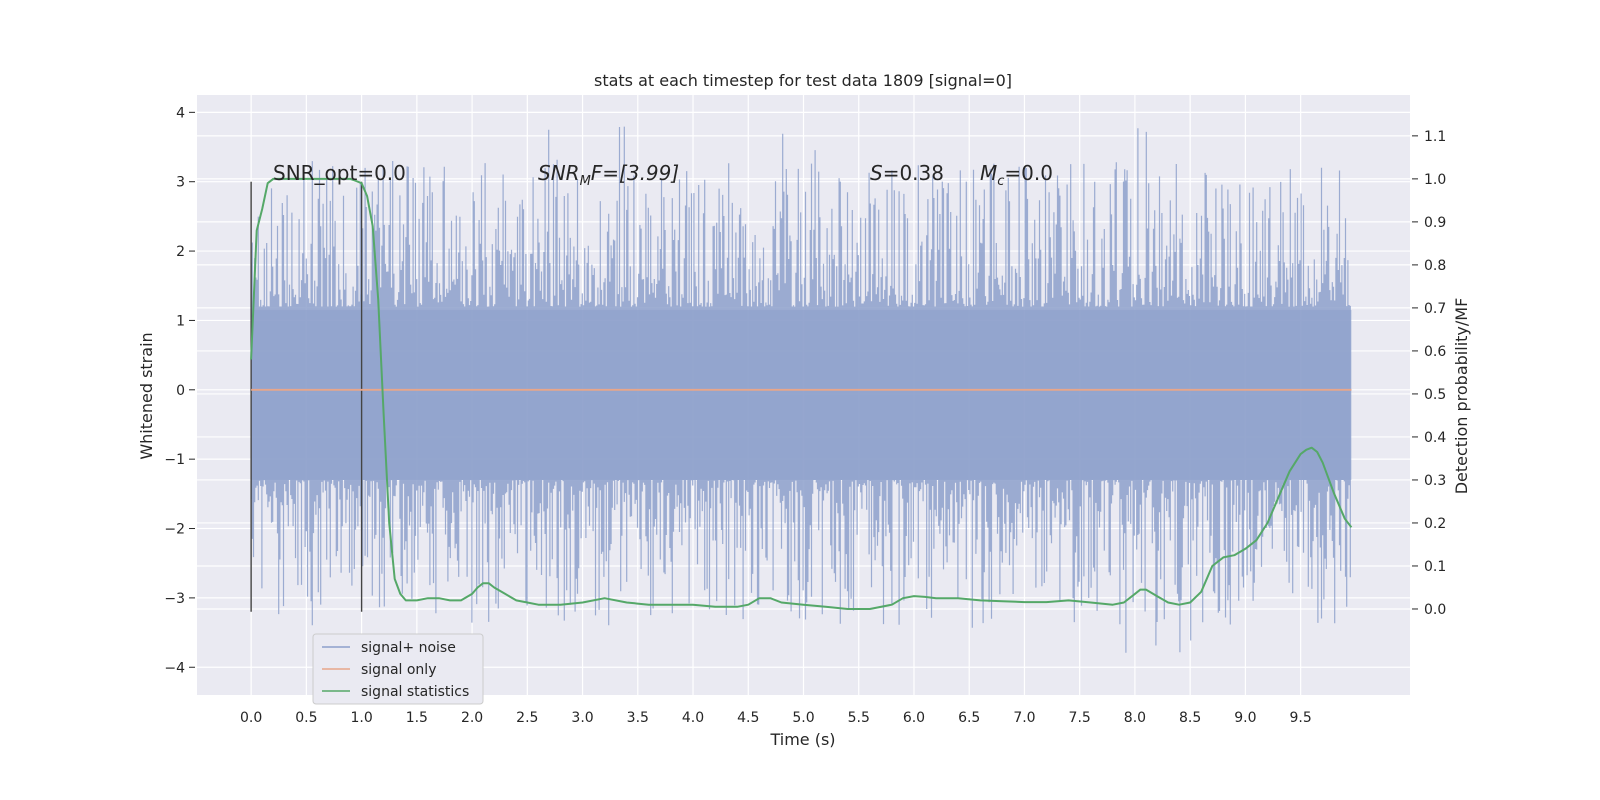 Image resolution: width=1600 pixels, height=800 pixels. Describe the element at coordinates (1190, 718) in the screenshot. I see `x-tick-label: 8.5` at that location.